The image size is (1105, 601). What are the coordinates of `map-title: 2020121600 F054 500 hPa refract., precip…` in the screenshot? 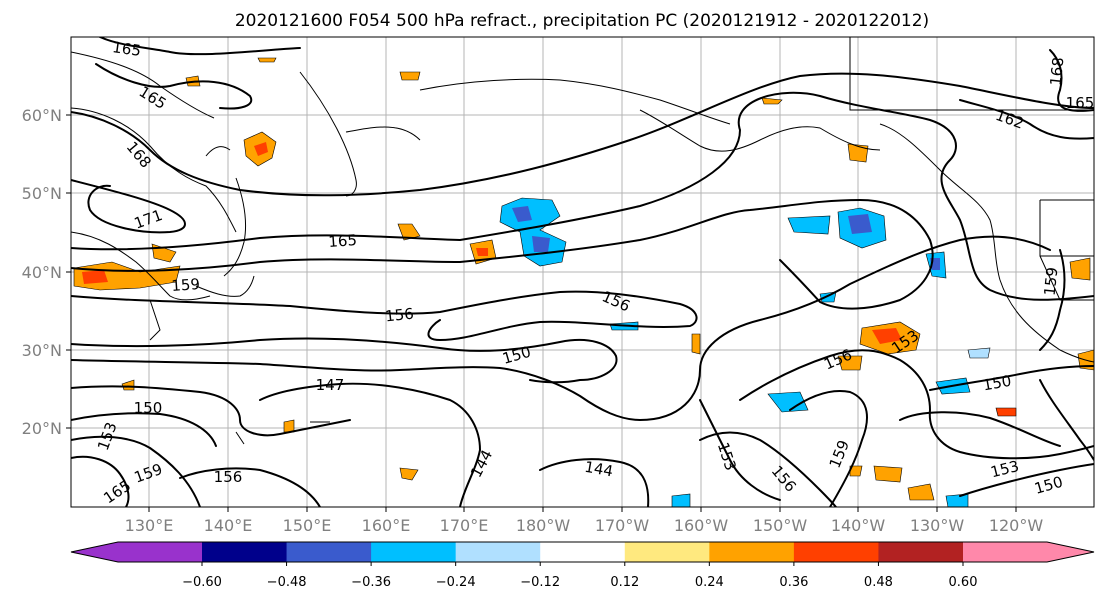 It's located at (582, 21).